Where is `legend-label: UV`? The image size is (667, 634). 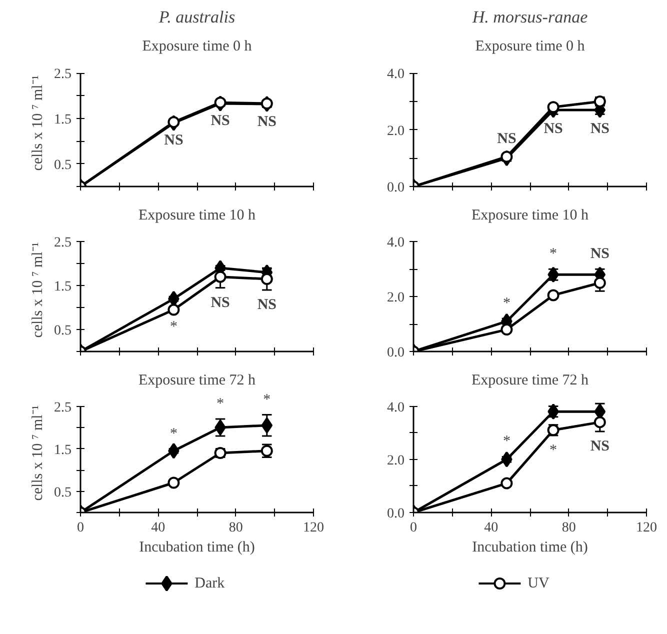
legend-label: UV is located at coordinates (539, 584).